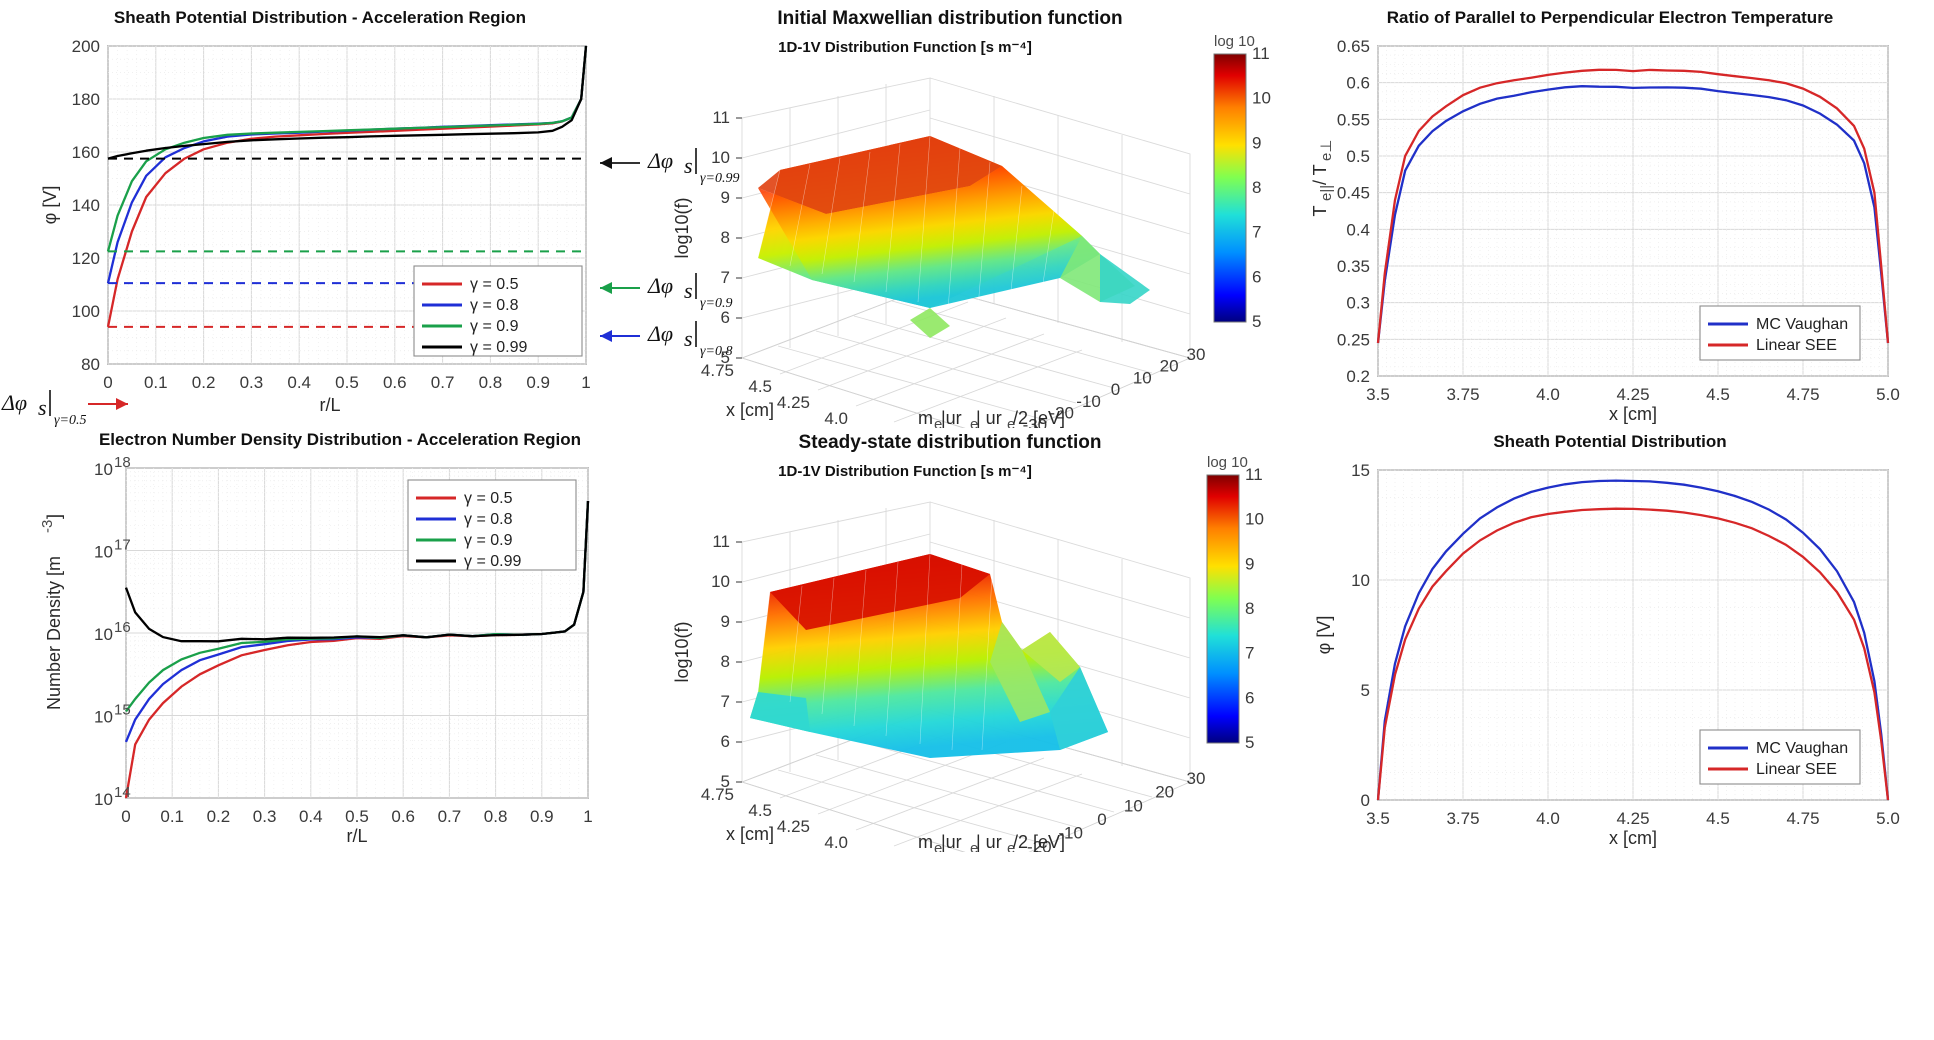  I want to click on annot4-cond: γ=0.5, so click(70, 420).